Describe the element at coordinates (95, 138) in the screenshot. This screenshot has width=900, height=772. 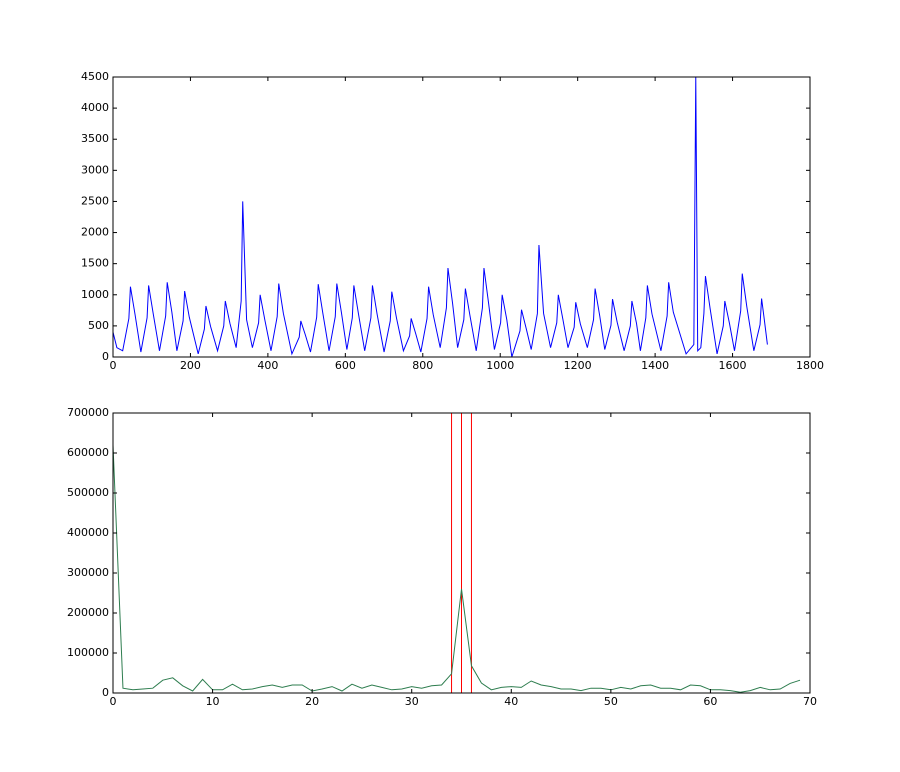
I see `y-tick-label: 3500` at that location.